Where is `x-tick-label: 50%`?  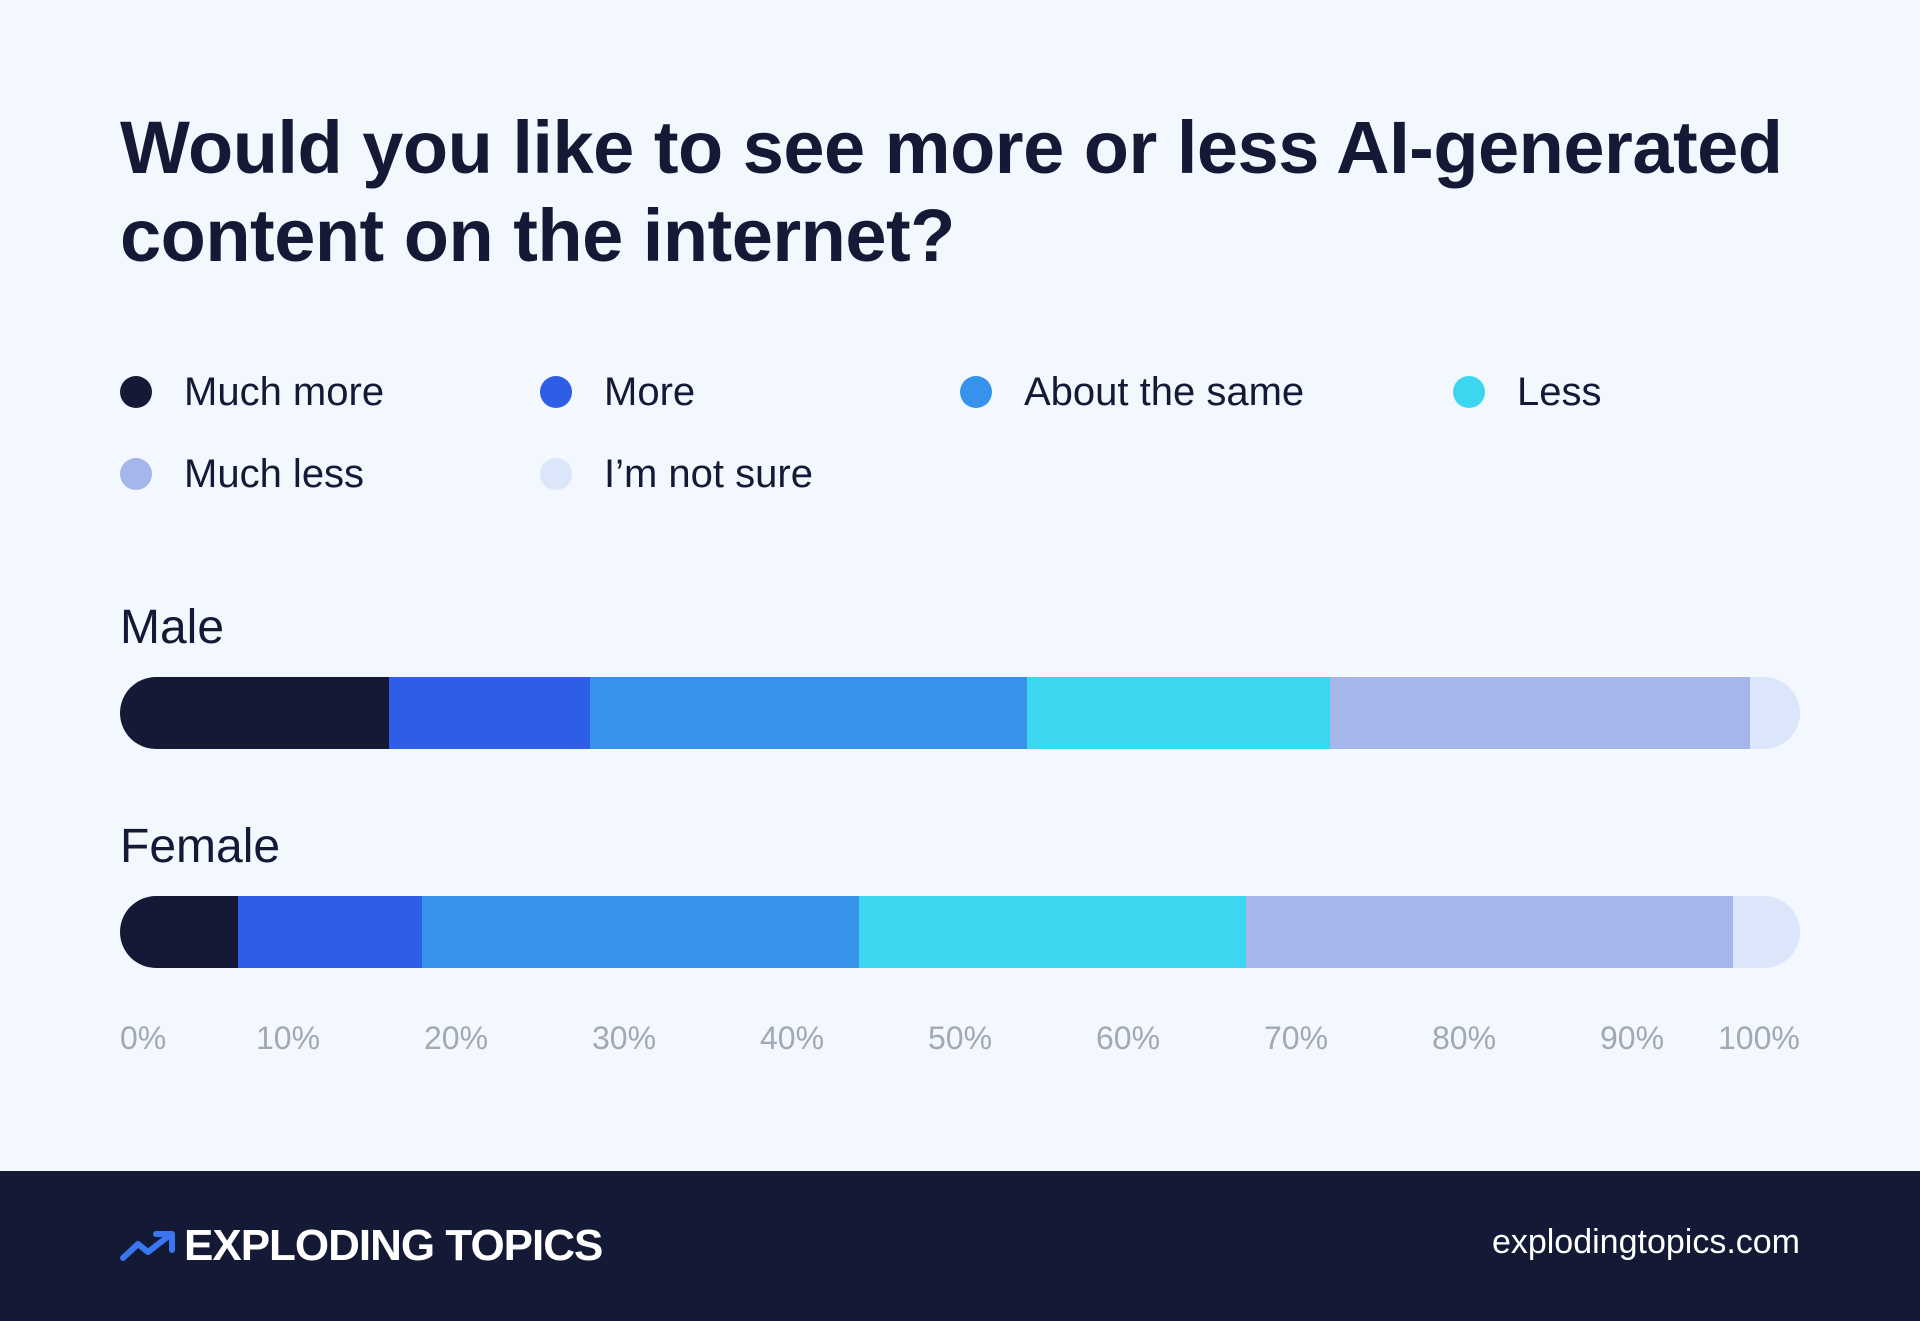
x-tick-label: 50% is located at coordinates (960, 1038).